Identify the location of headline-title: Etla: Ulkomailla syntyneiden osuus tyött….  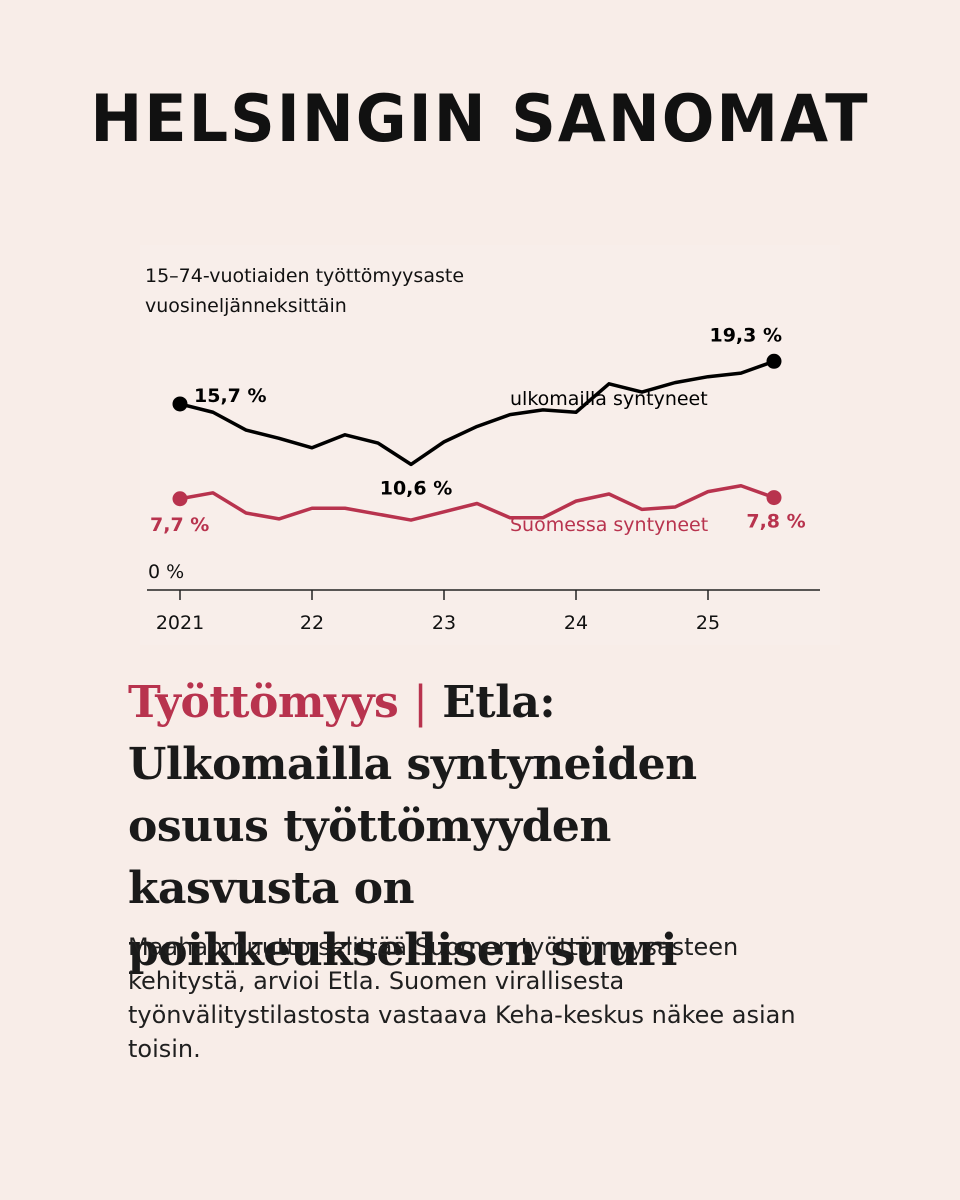
(412, 826).